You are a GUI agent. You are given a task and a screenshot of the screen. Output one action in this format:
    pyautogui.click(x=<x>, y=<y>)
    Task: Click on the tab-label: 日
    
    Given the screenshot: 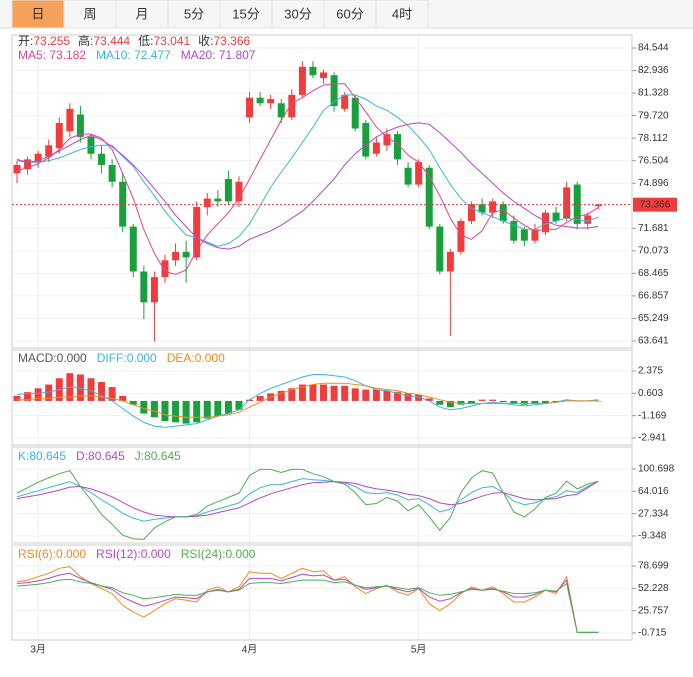 What is the action you would take?
    pyautogui.click(x=37, y=13)
    